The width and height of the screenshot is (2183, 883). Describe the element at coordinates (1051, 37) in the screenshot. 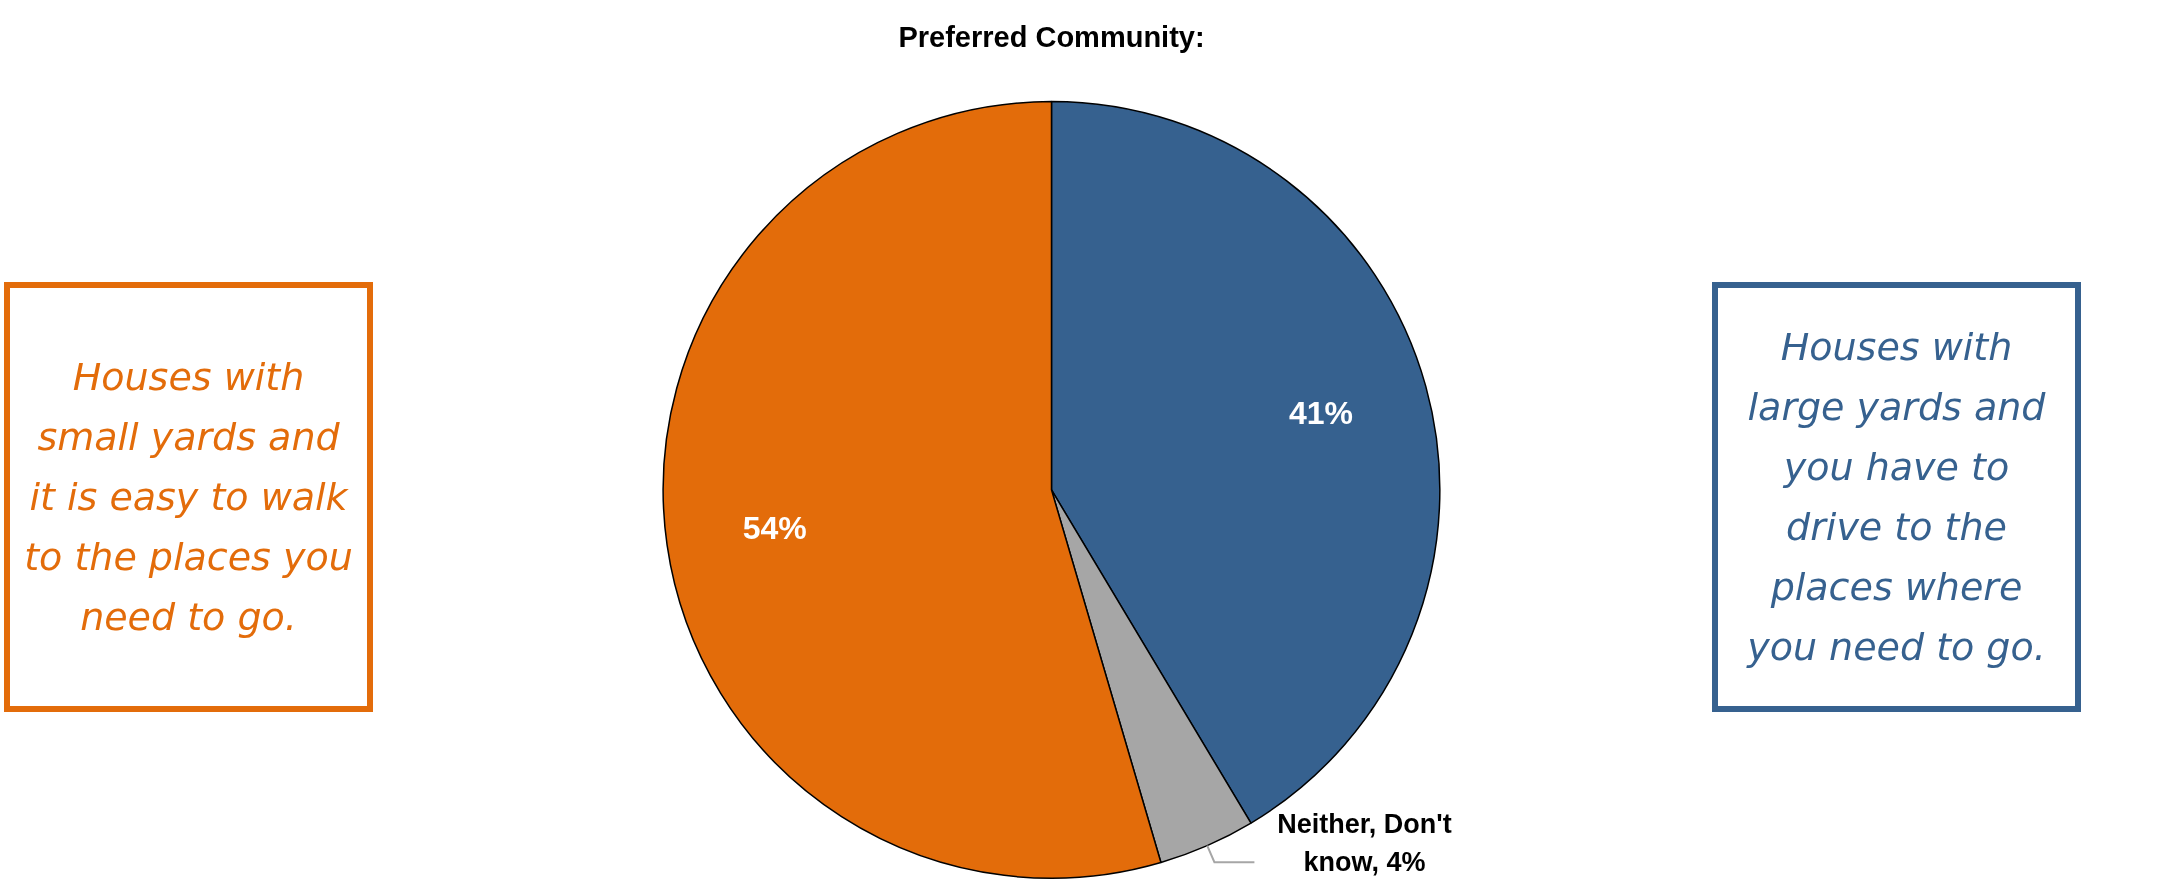

I see `chart-title: Preferred Community:` at that location.